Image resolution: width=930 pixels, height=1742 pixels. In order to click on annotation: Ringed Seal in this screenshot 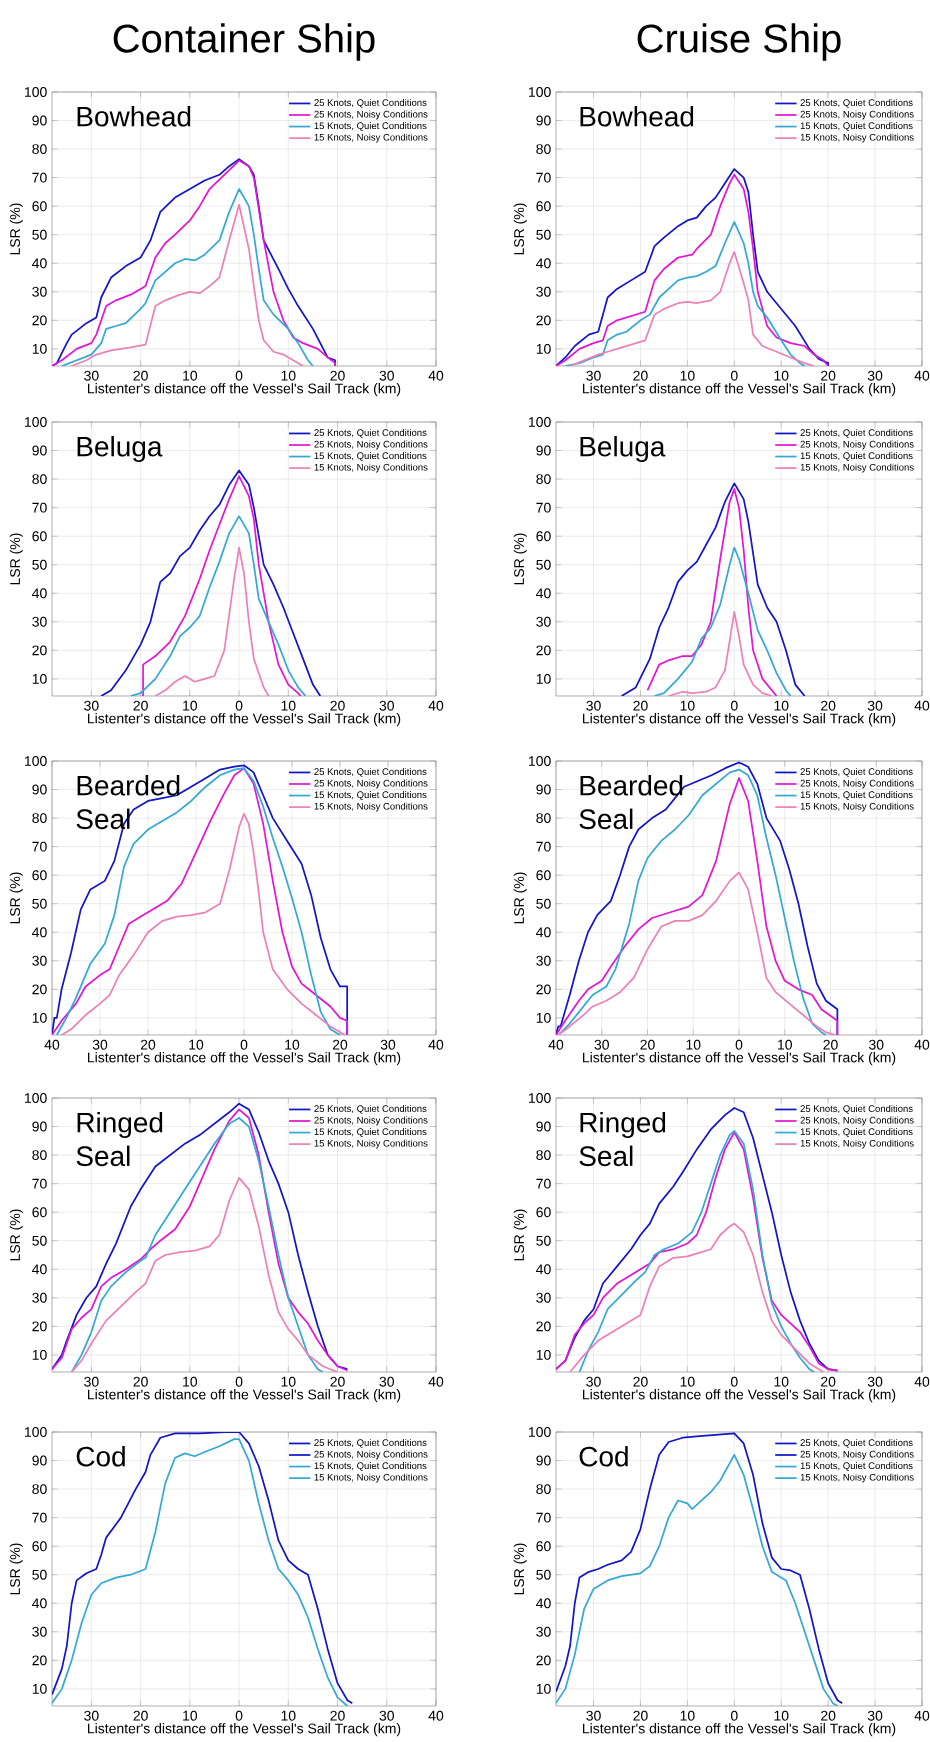, I will do `click(622, 1139)`.